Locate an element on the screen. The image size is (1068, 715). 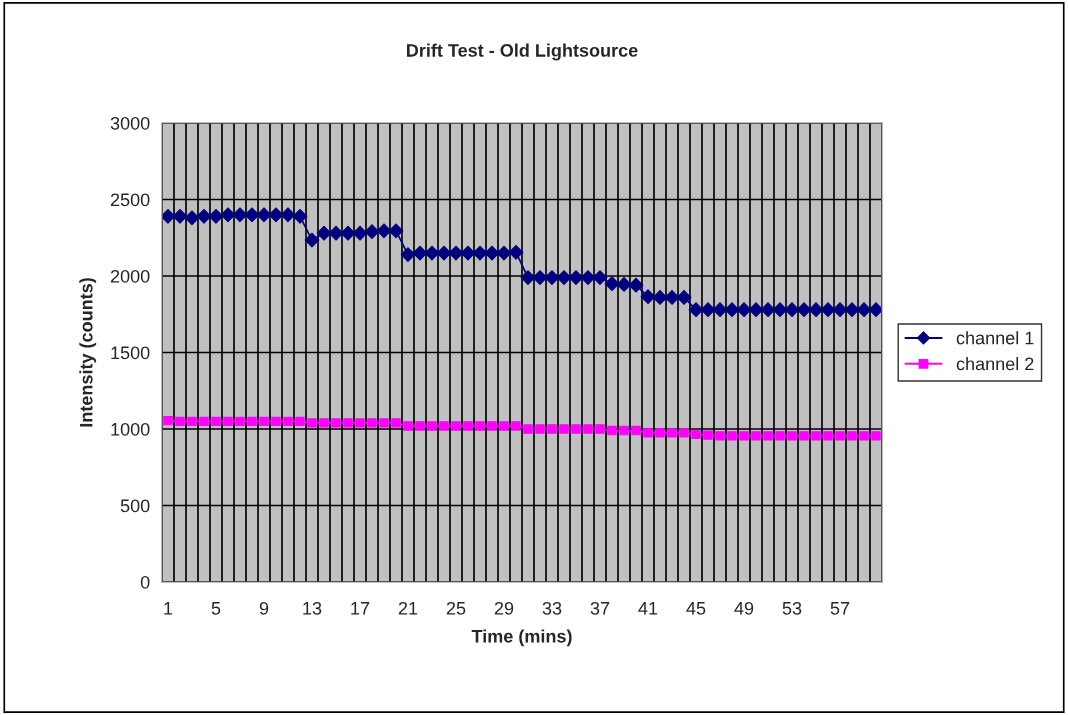
y-tick-label: 1000 is located at coordinates (130, 429).